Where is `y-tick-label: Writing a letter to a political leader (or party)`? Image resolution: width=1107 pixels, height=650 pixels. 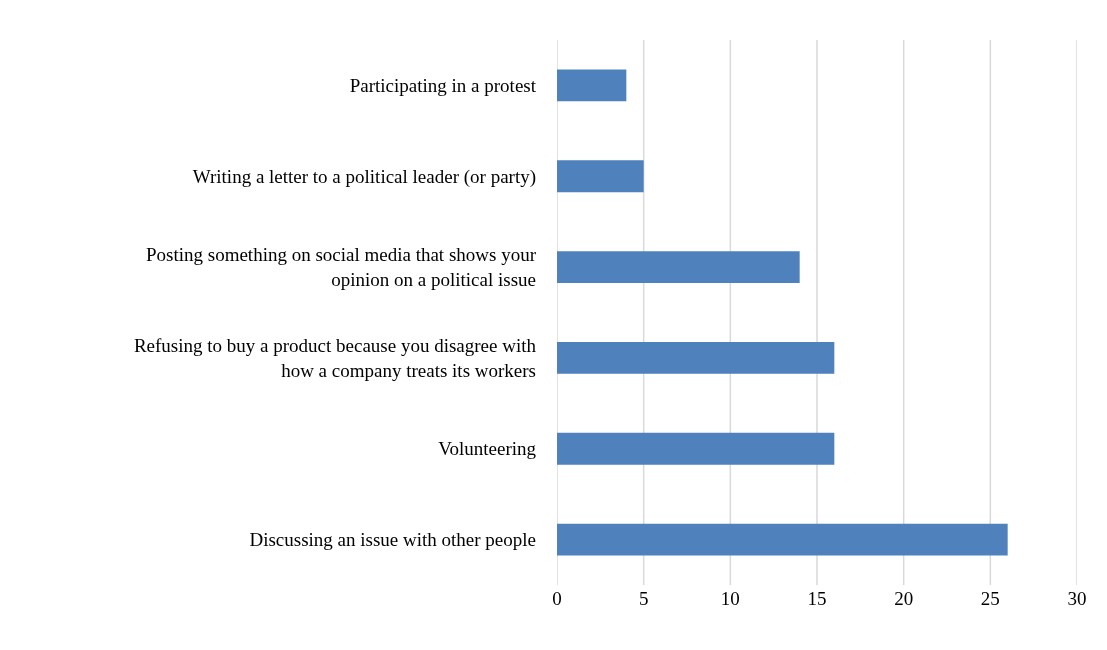
y-tick-label: Writing a letter to a political leader (or party) is located at coordinates (364, 176).